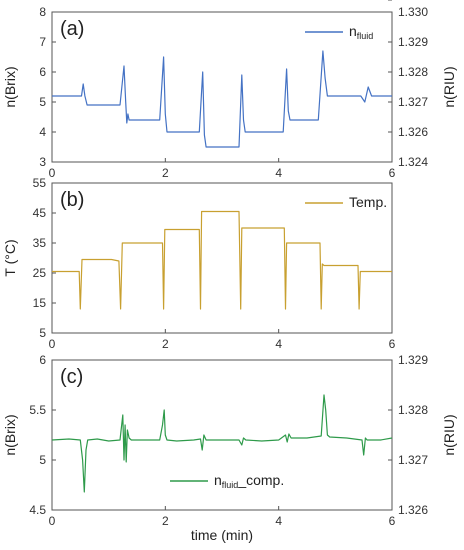 This screenshot has height=550, width=464. What do you see at coordinates (165, 173) in the screenshot?
I see `chart-a-xtick-label: 2` at bounding box center [165, 173].